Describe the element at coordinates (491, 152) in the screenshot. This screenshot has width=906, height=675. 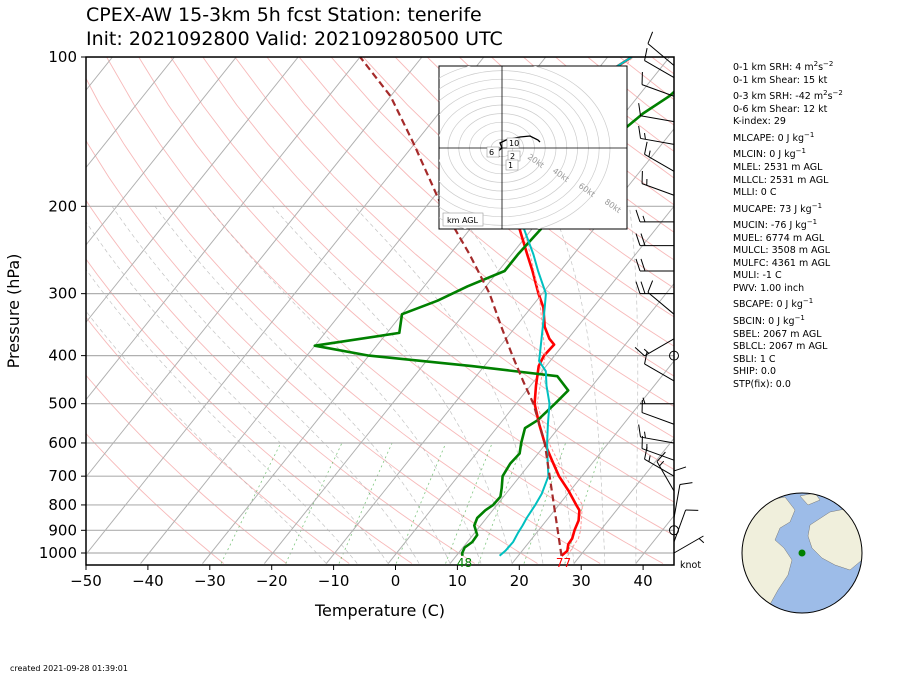
I see `hodograph-height-label: 6` at that location.